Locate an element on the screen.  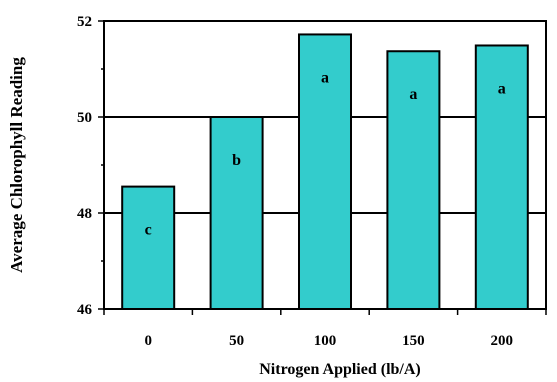
y-axis-label: Average Chlorophyll Reading is located at coordinates (16, 165).